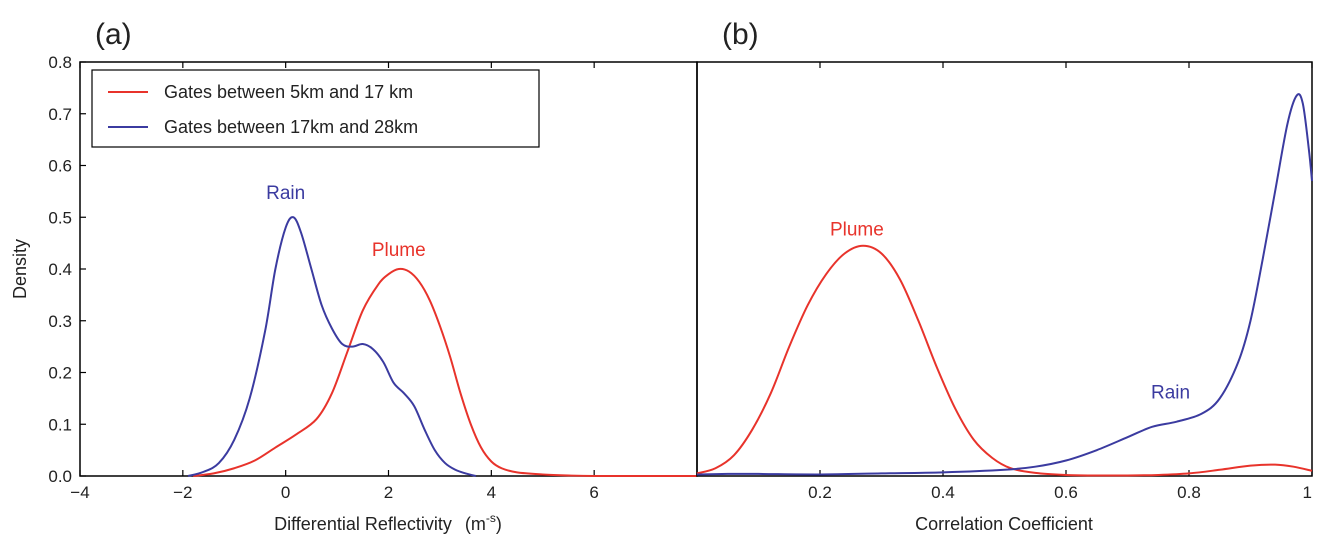 The width and height of the screenshot is (1324, 539). I want to click on x-tick-label: 0.2, so click(820, 492).